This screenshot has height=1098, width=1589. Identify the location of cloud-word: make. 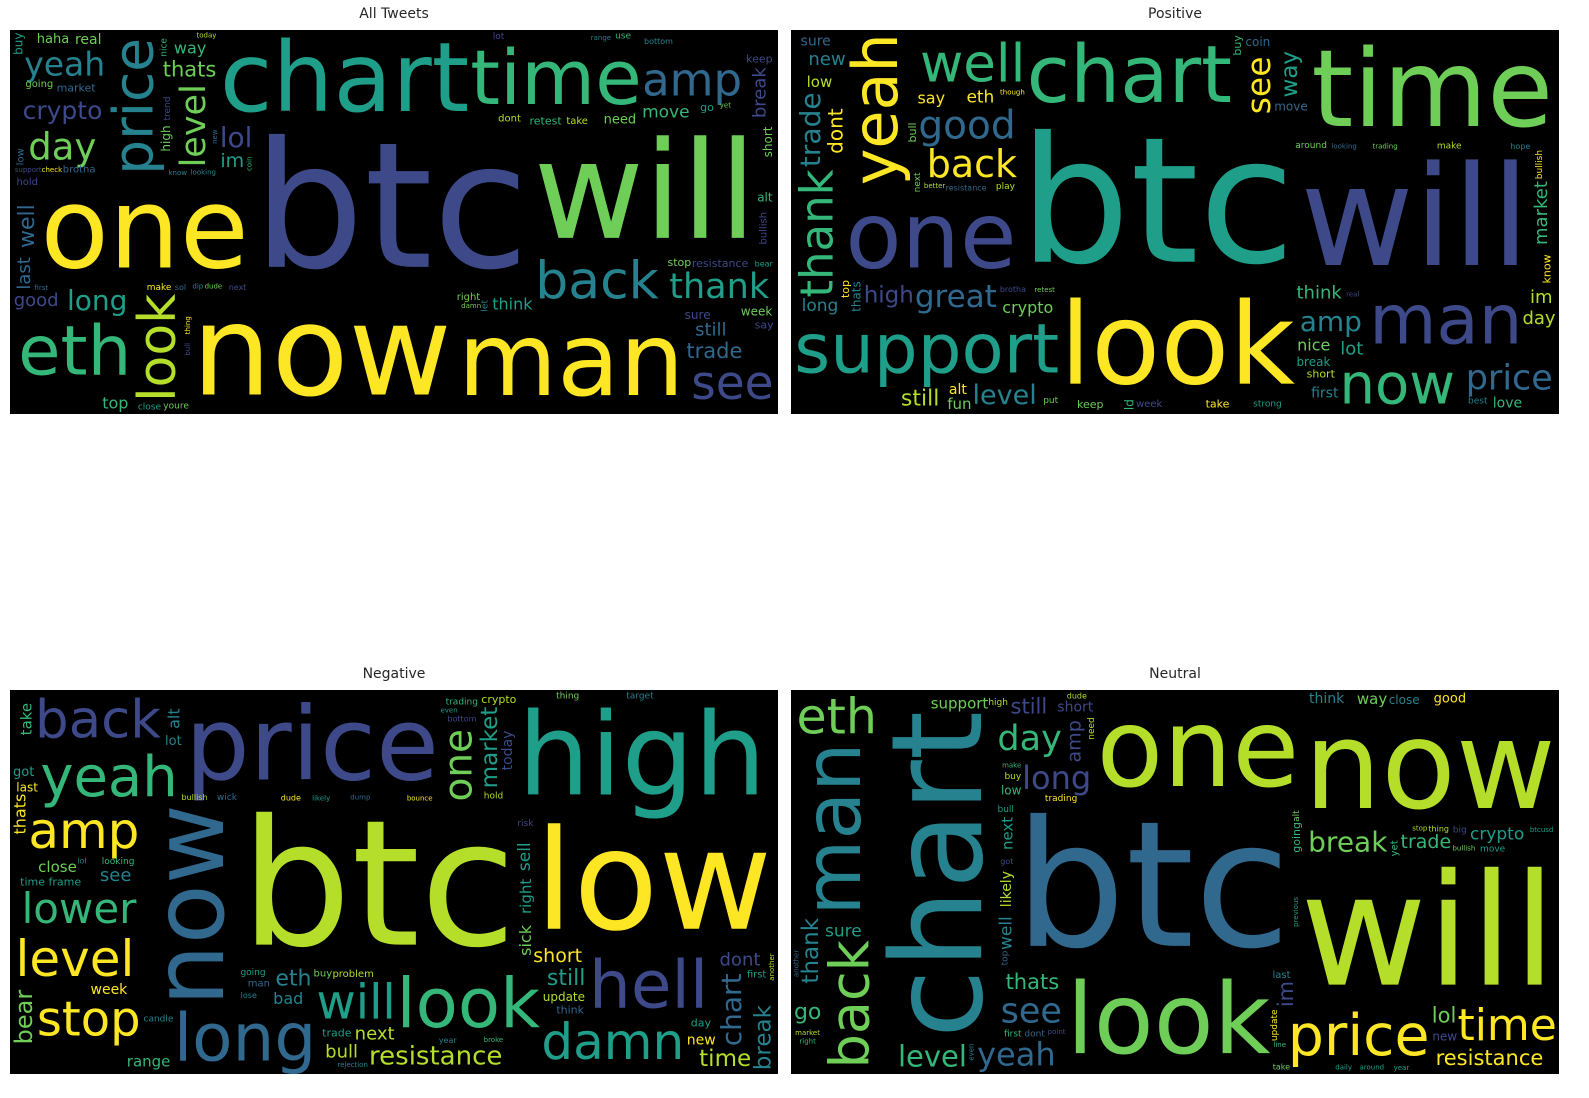
(159, 288).